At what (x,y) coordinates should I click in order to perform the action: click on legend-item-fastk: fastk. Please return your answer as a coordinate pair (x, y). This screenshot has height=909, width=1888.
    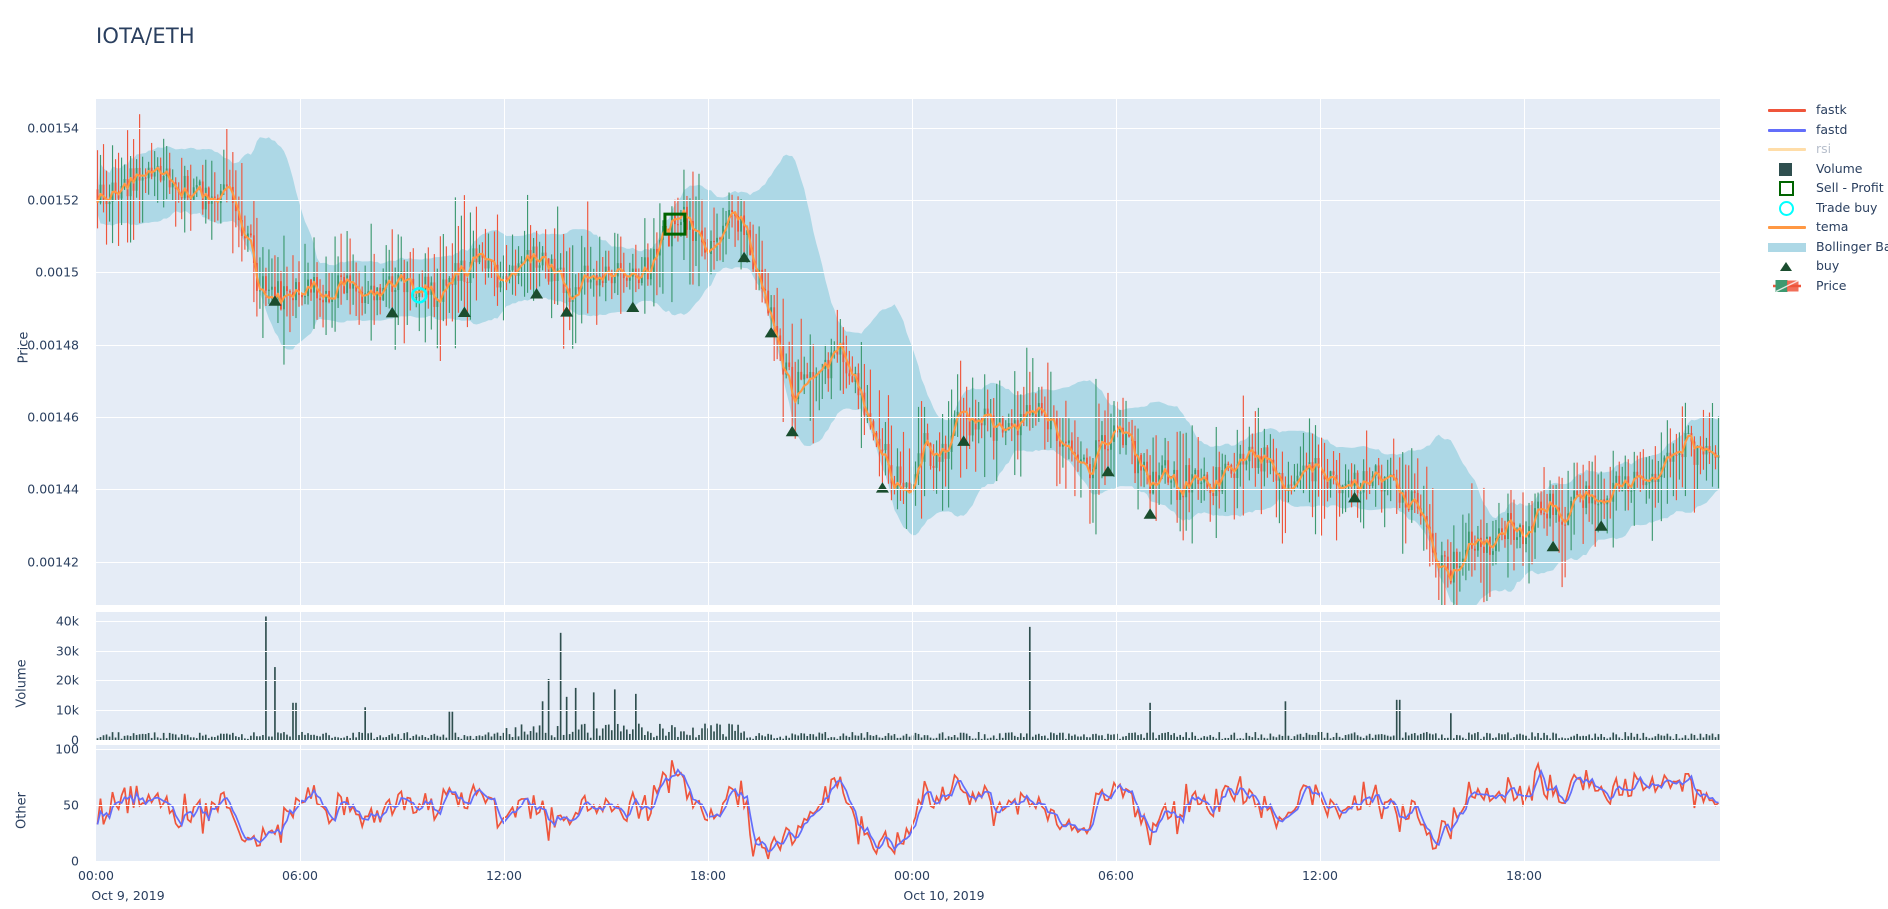
    Looking at the image, I should click on (1827, 110).